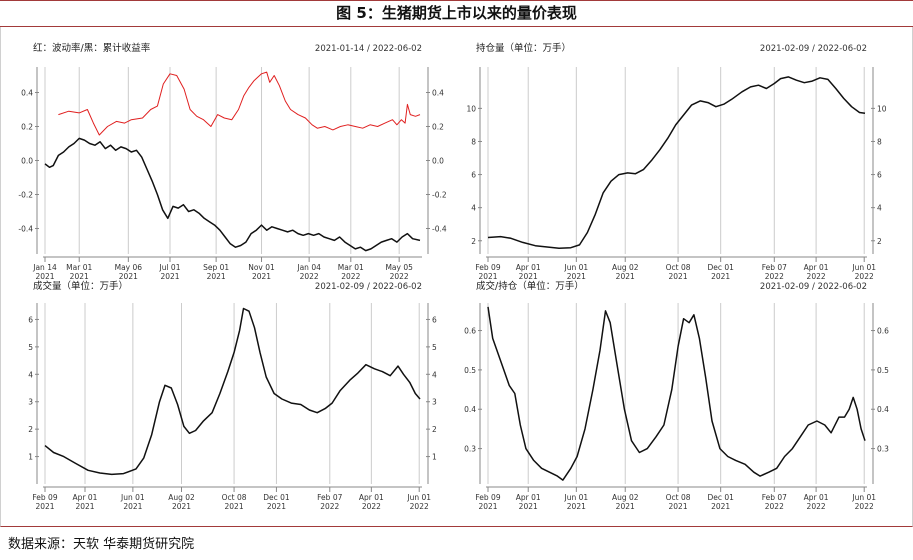  I want to click on y-tick-label-right: 0.0, so click(438, 161).